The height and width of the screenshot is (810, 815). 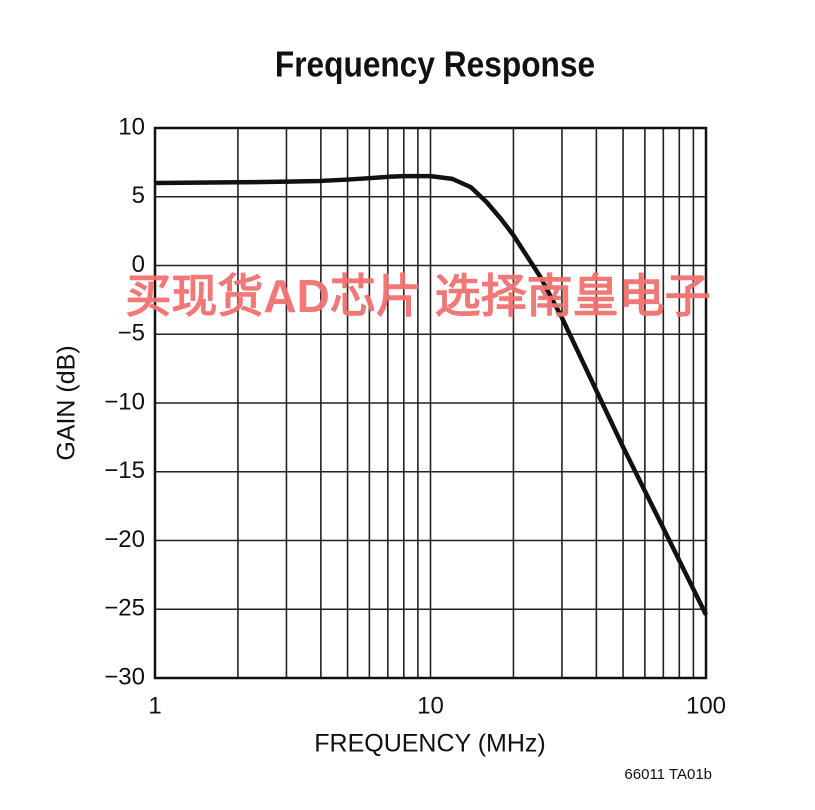 I want to click on x-tick-label: 10, so click(x=430, y=705).